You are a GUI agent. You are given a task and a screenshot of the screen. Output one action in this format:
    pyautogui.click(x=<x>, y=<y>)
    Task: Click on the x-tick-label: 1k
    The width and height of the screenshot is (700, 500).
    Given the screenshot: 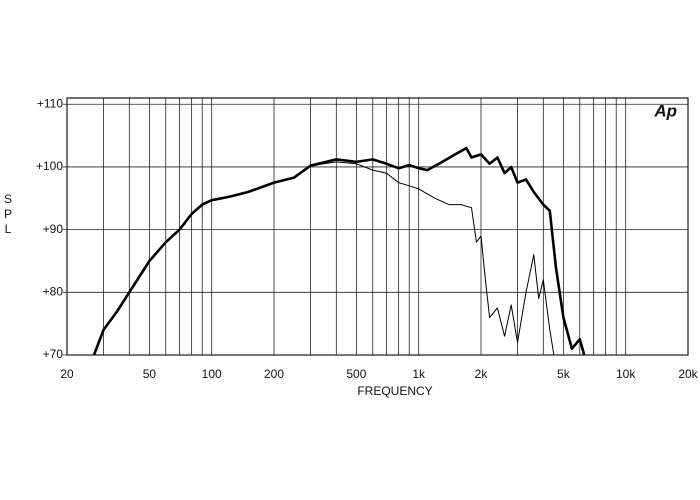 What is the action you would take?
    pyautogui.click(x=419, y=374)
    